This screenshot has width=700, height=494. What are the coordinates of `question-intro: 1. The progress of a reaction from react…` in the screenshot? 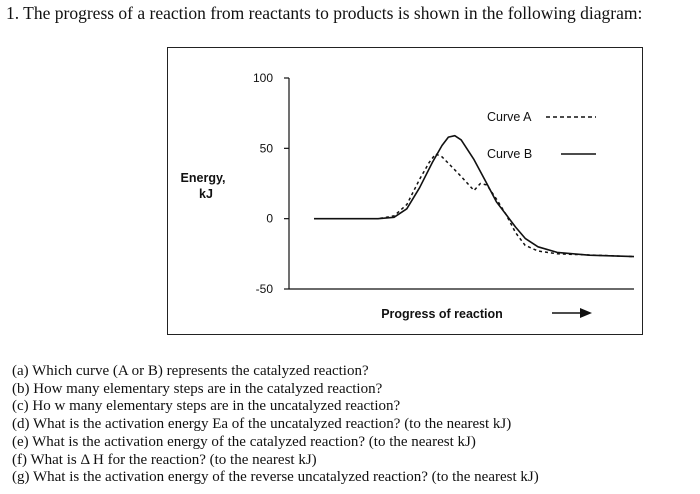 It's located at (324, 13).